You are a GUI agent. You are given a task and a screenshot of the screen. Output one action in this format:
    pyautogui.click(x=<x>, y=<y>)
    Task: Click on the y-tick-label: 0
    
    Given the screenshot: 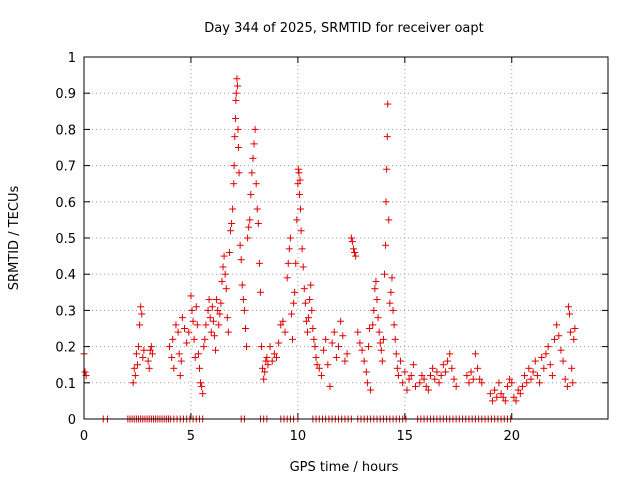 What is the action you would take?
    pyautogui.click(x=72, y=420)
    